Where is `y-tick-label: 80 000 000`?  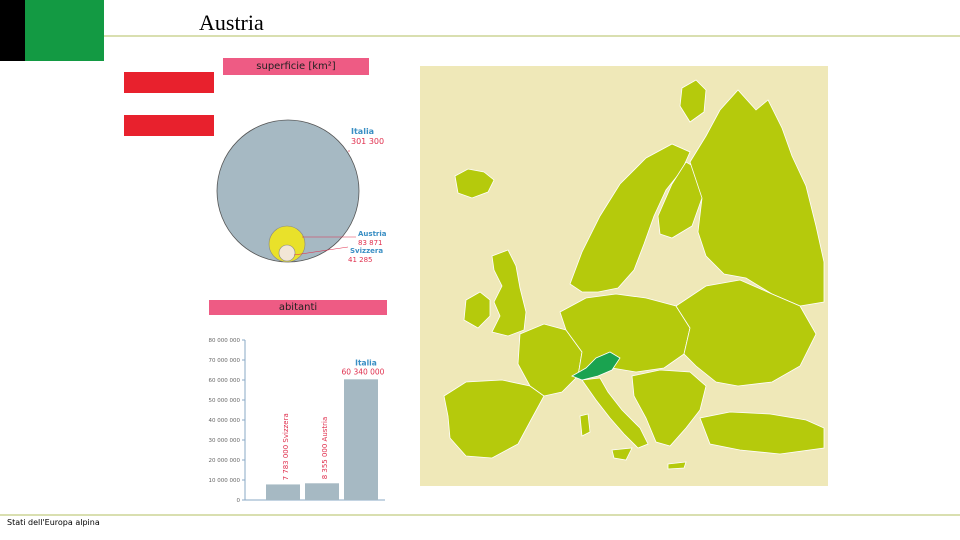
y-tick-label: 80 000 000 is located at coordinates (225, 341).